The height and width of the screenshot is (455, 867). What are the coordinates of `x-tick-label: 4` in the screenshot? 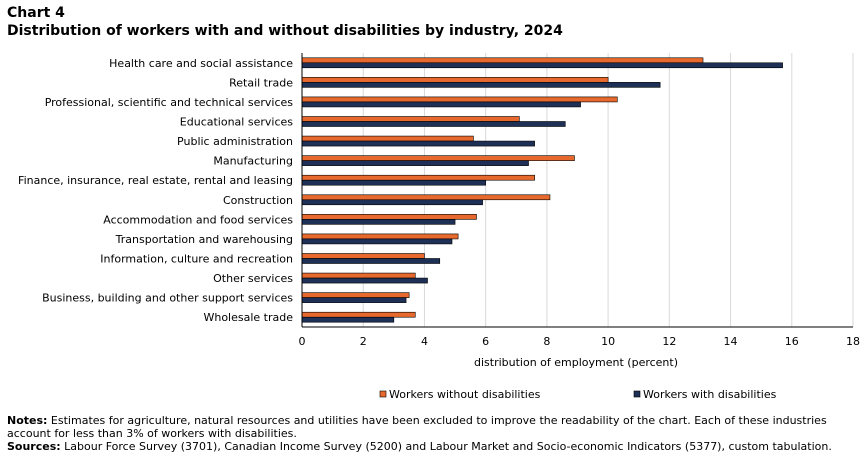 It's located at (424, 341).